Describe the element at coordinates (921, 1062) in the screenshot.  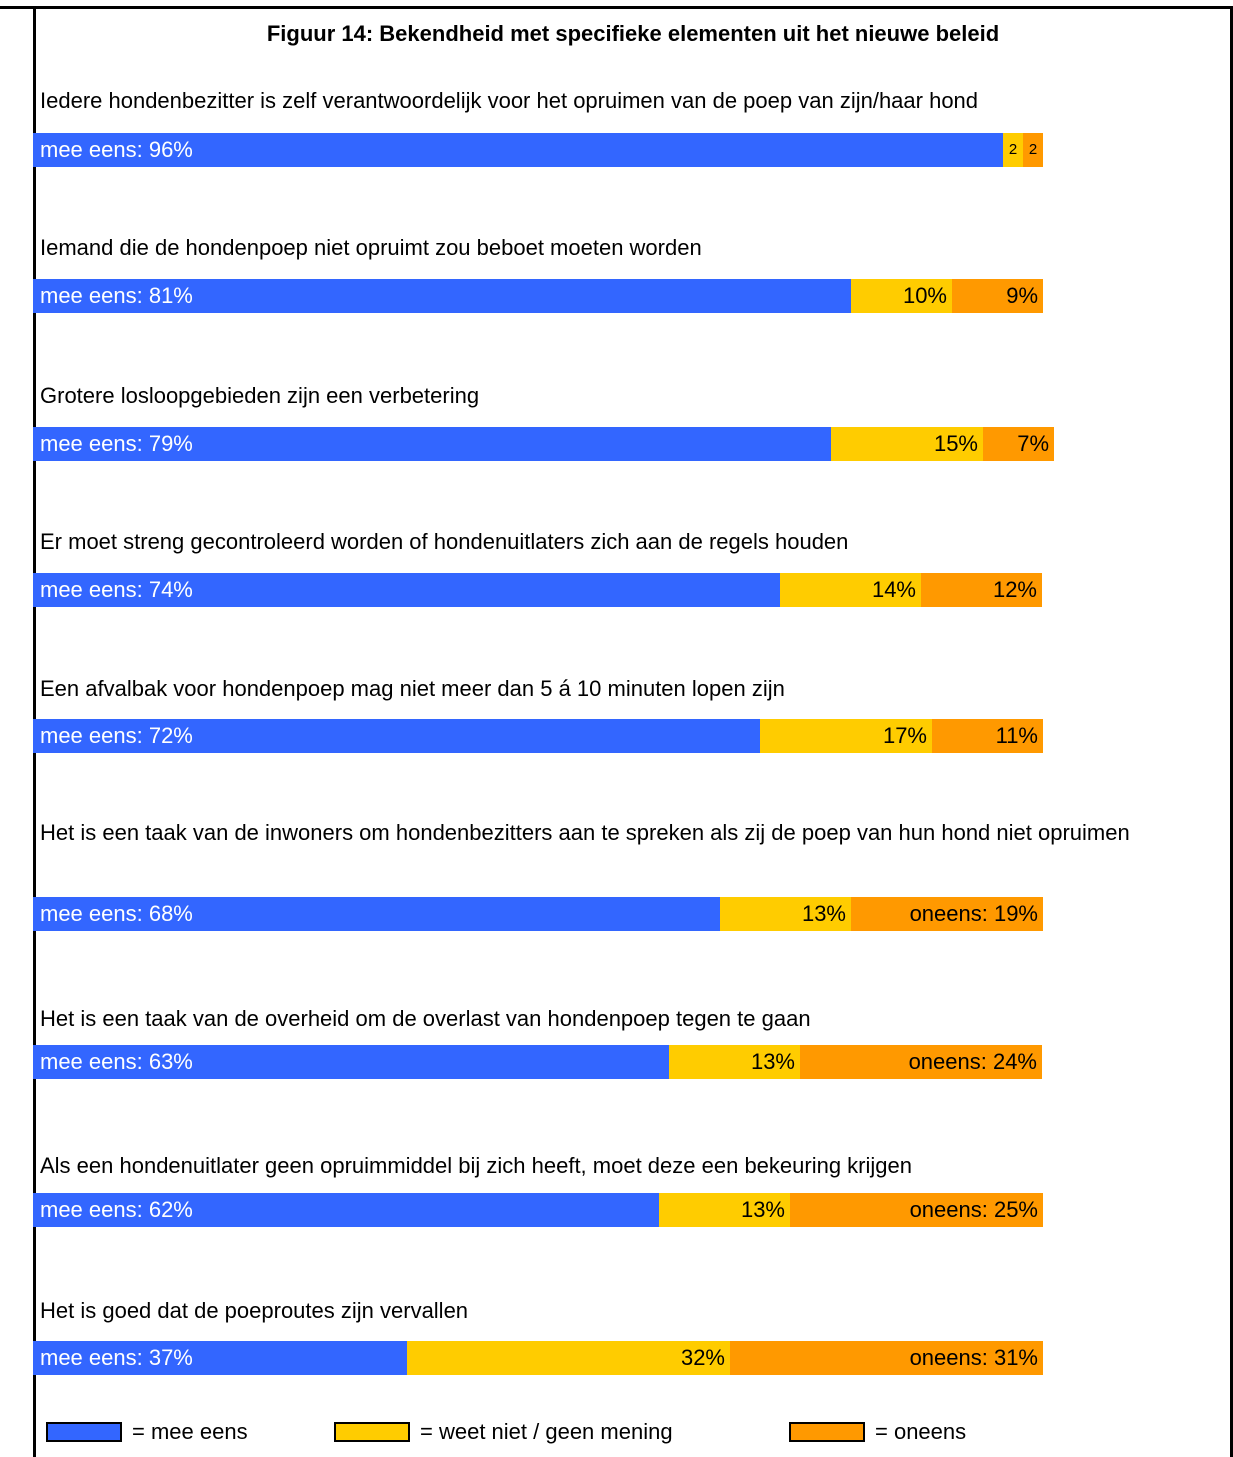
I see `bar-segment-disagree: oneens: 24%` at that location.